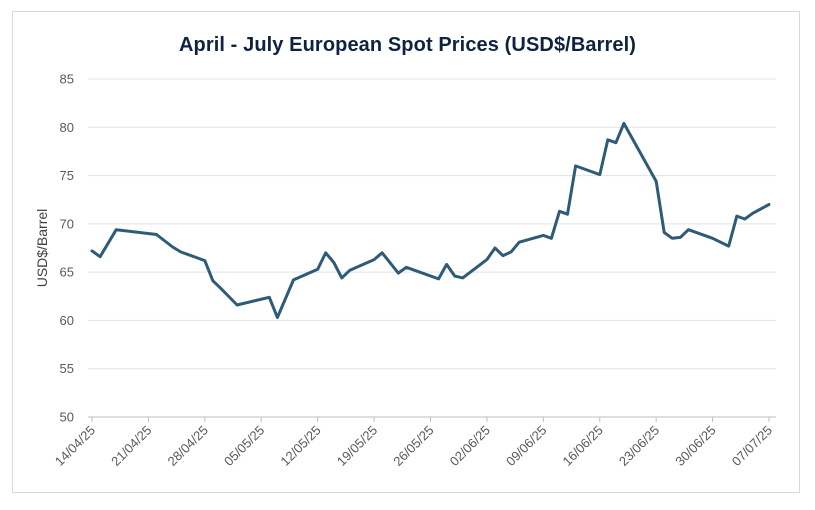  I want to click on y-tick-label: 50, so click(67, 417).